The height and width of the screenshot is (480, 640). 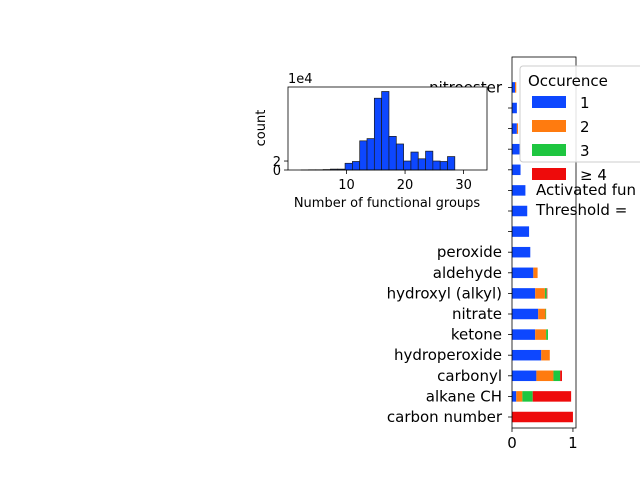 I want to click on inset-axes-frame, so click(x=387, y=128).